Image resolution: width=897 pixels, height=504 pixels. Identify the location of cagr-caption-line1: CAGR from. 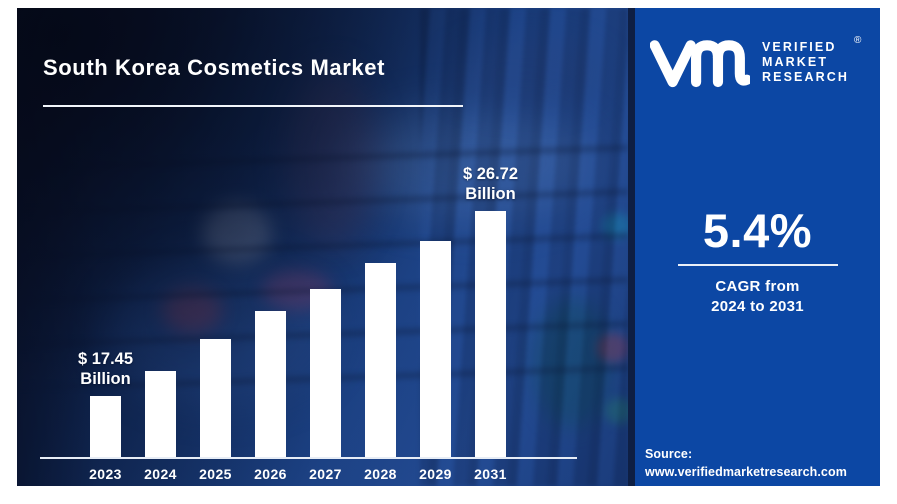
(757, 286).